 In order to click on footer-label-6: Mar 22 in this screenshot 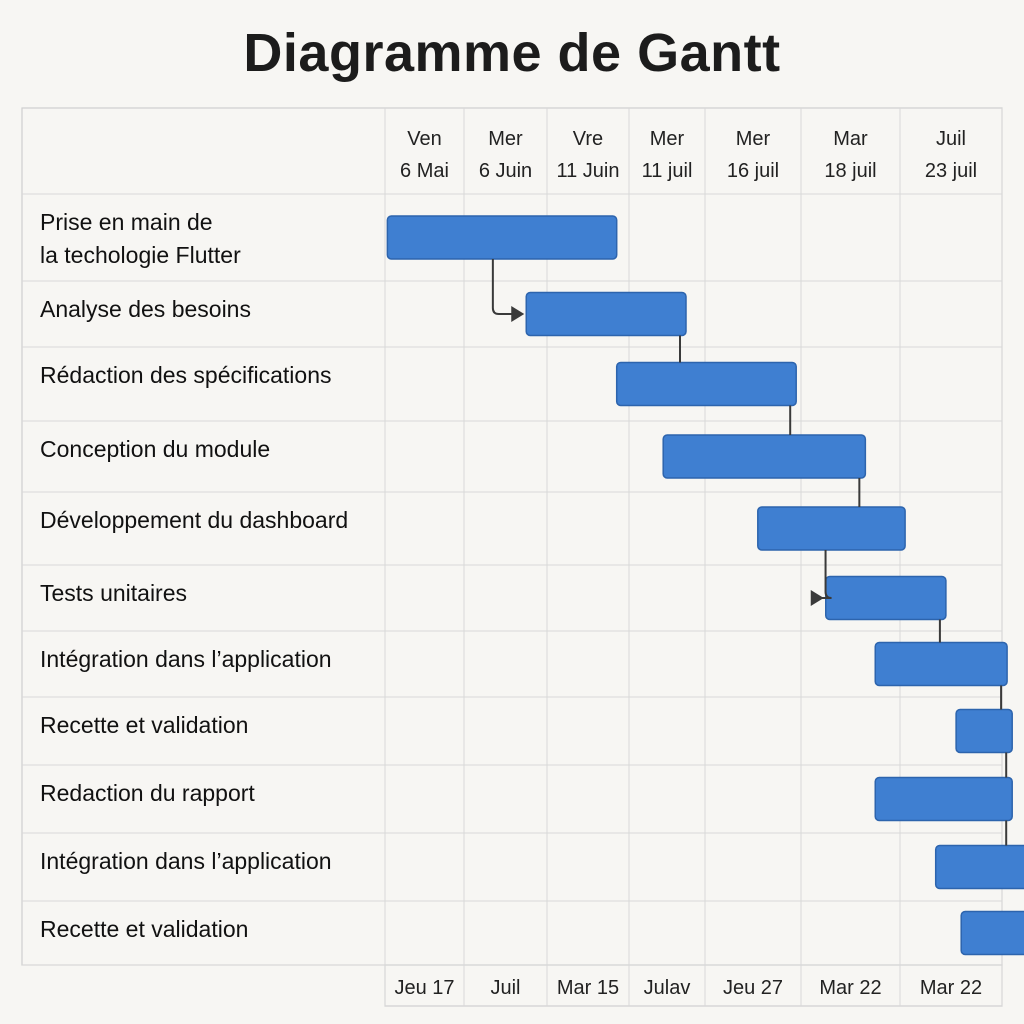, I will do `click(951, 988)`.